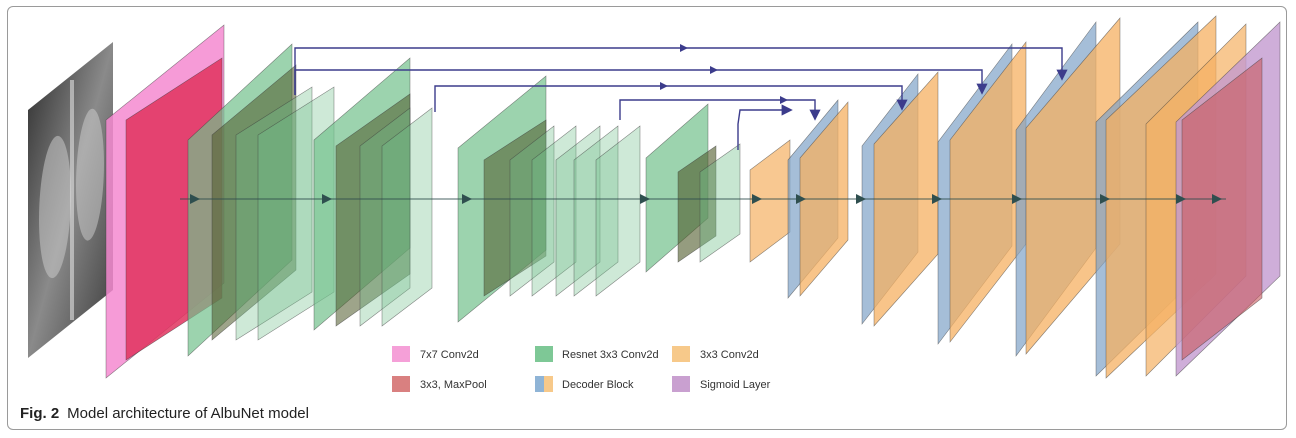  Describe the element at coordinates (598, 385) in the screenshot. I see `legend-label-decoder: Decoder Block` at that location.